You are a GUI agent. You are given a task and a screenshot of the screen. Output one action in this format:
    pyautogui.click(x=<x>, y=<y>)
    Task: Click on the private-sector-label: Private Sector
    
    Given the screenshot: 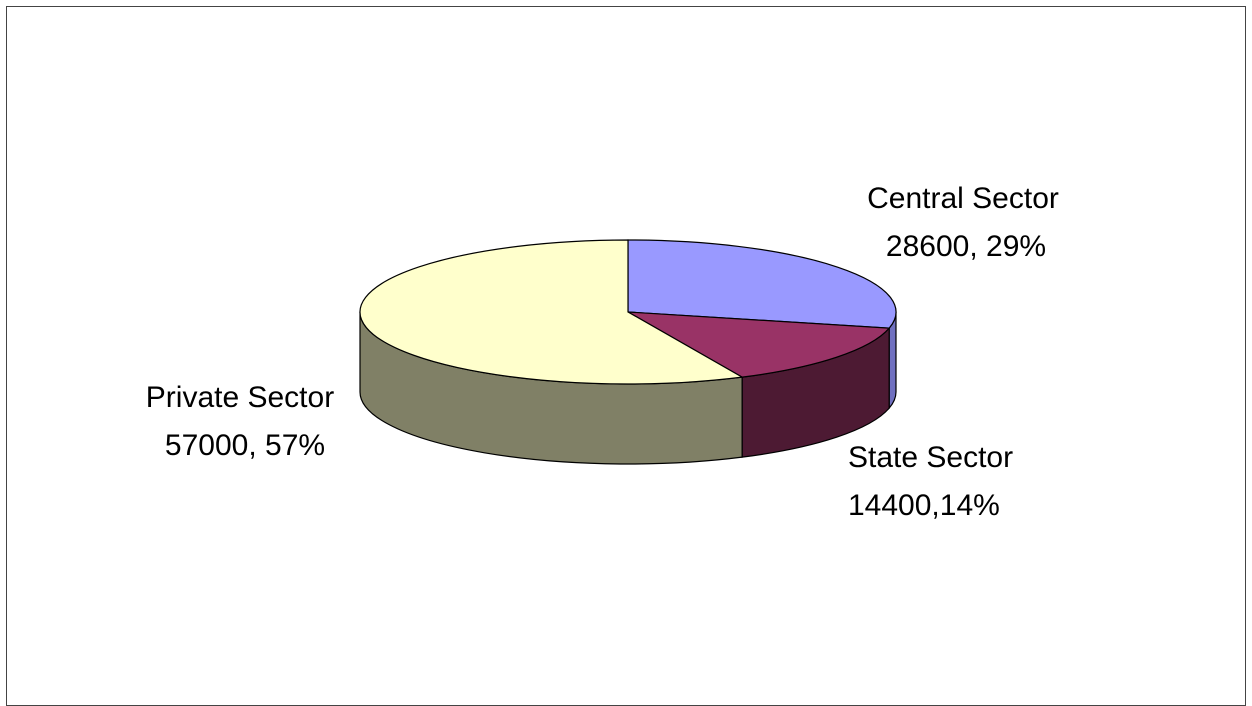 What is the action you would take?
    pyautogui.click(x=240, y=397)
    